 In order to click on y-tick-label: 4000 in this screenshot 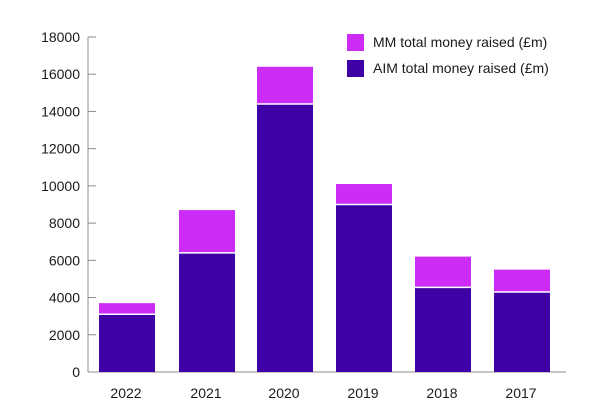, I will do `click(64, 298)`.